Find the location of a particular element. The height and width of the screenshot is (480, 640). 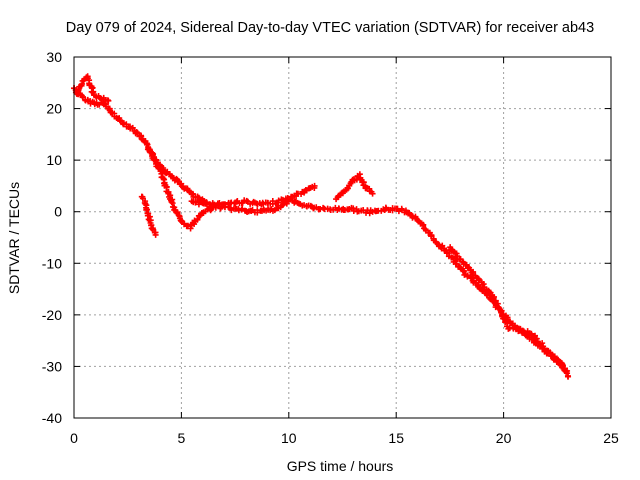

series-track-2-upper-start is located at coordinates (92, 88).